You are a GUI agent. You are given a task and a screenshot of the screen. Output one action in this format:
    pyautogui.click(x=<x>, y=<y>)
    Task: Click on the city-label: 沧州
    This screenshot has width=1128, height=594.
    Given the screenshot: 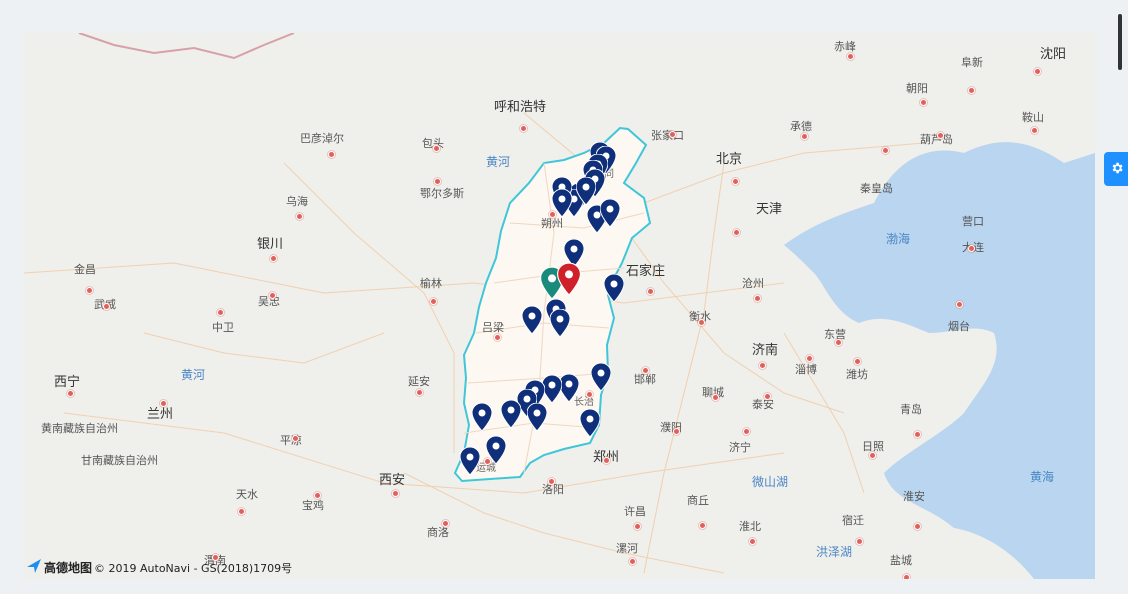 What is the action you would take?
    pyautogui.click(x=753, y=283)
    